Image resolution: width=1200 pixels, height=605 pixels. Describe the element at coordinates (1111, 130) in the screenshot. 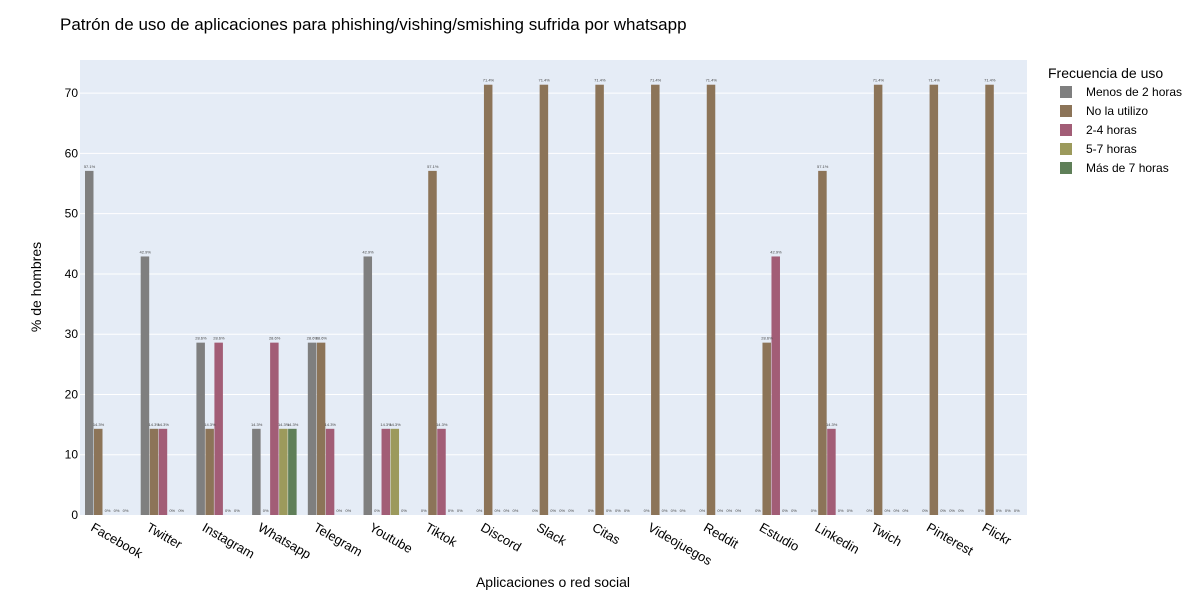

I see `legend-item-label: 2-4 horas` at that location.